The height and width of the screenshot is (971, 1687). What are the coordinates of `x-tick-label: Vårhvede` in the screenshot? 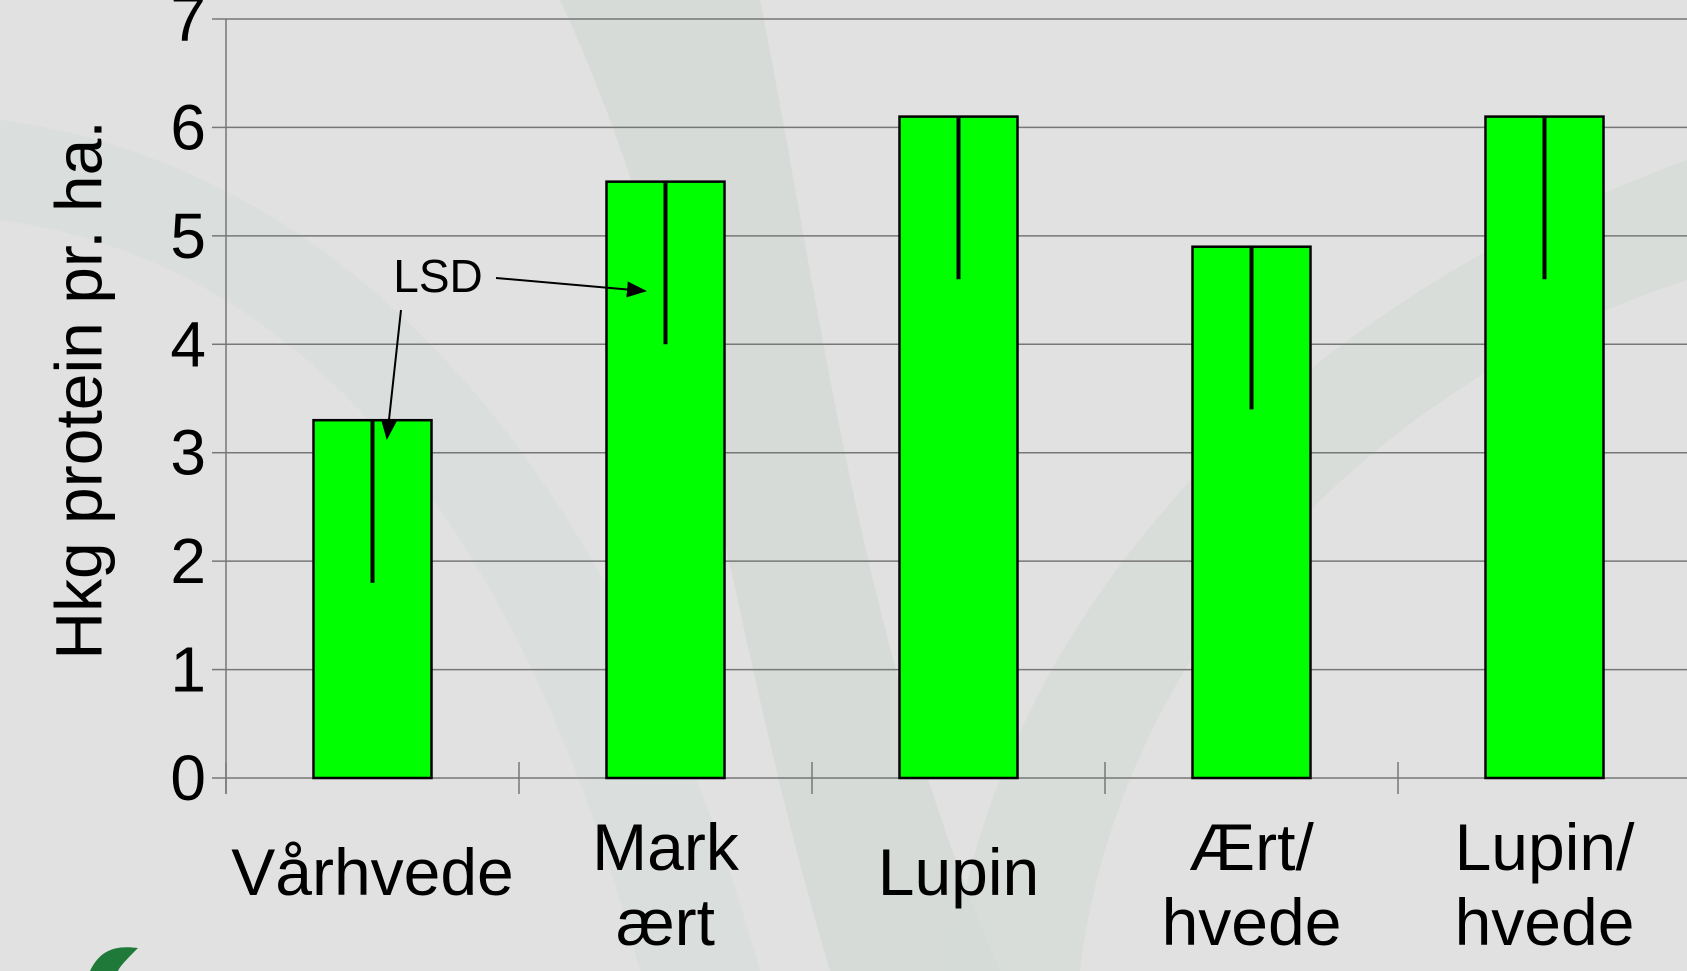 It's located at (372, 872).